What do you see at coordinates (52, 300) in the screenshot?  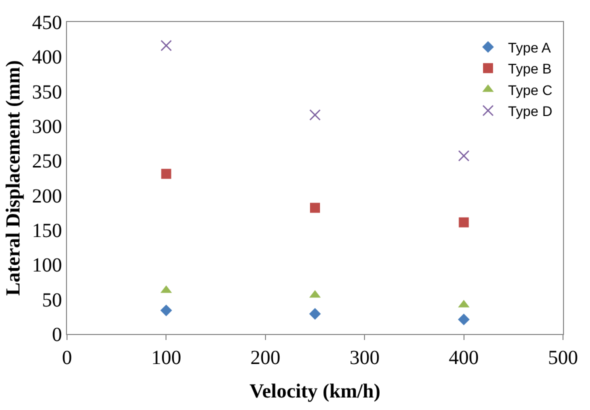 I see `y-tick-label: 50` at bounding box center [52, 300].